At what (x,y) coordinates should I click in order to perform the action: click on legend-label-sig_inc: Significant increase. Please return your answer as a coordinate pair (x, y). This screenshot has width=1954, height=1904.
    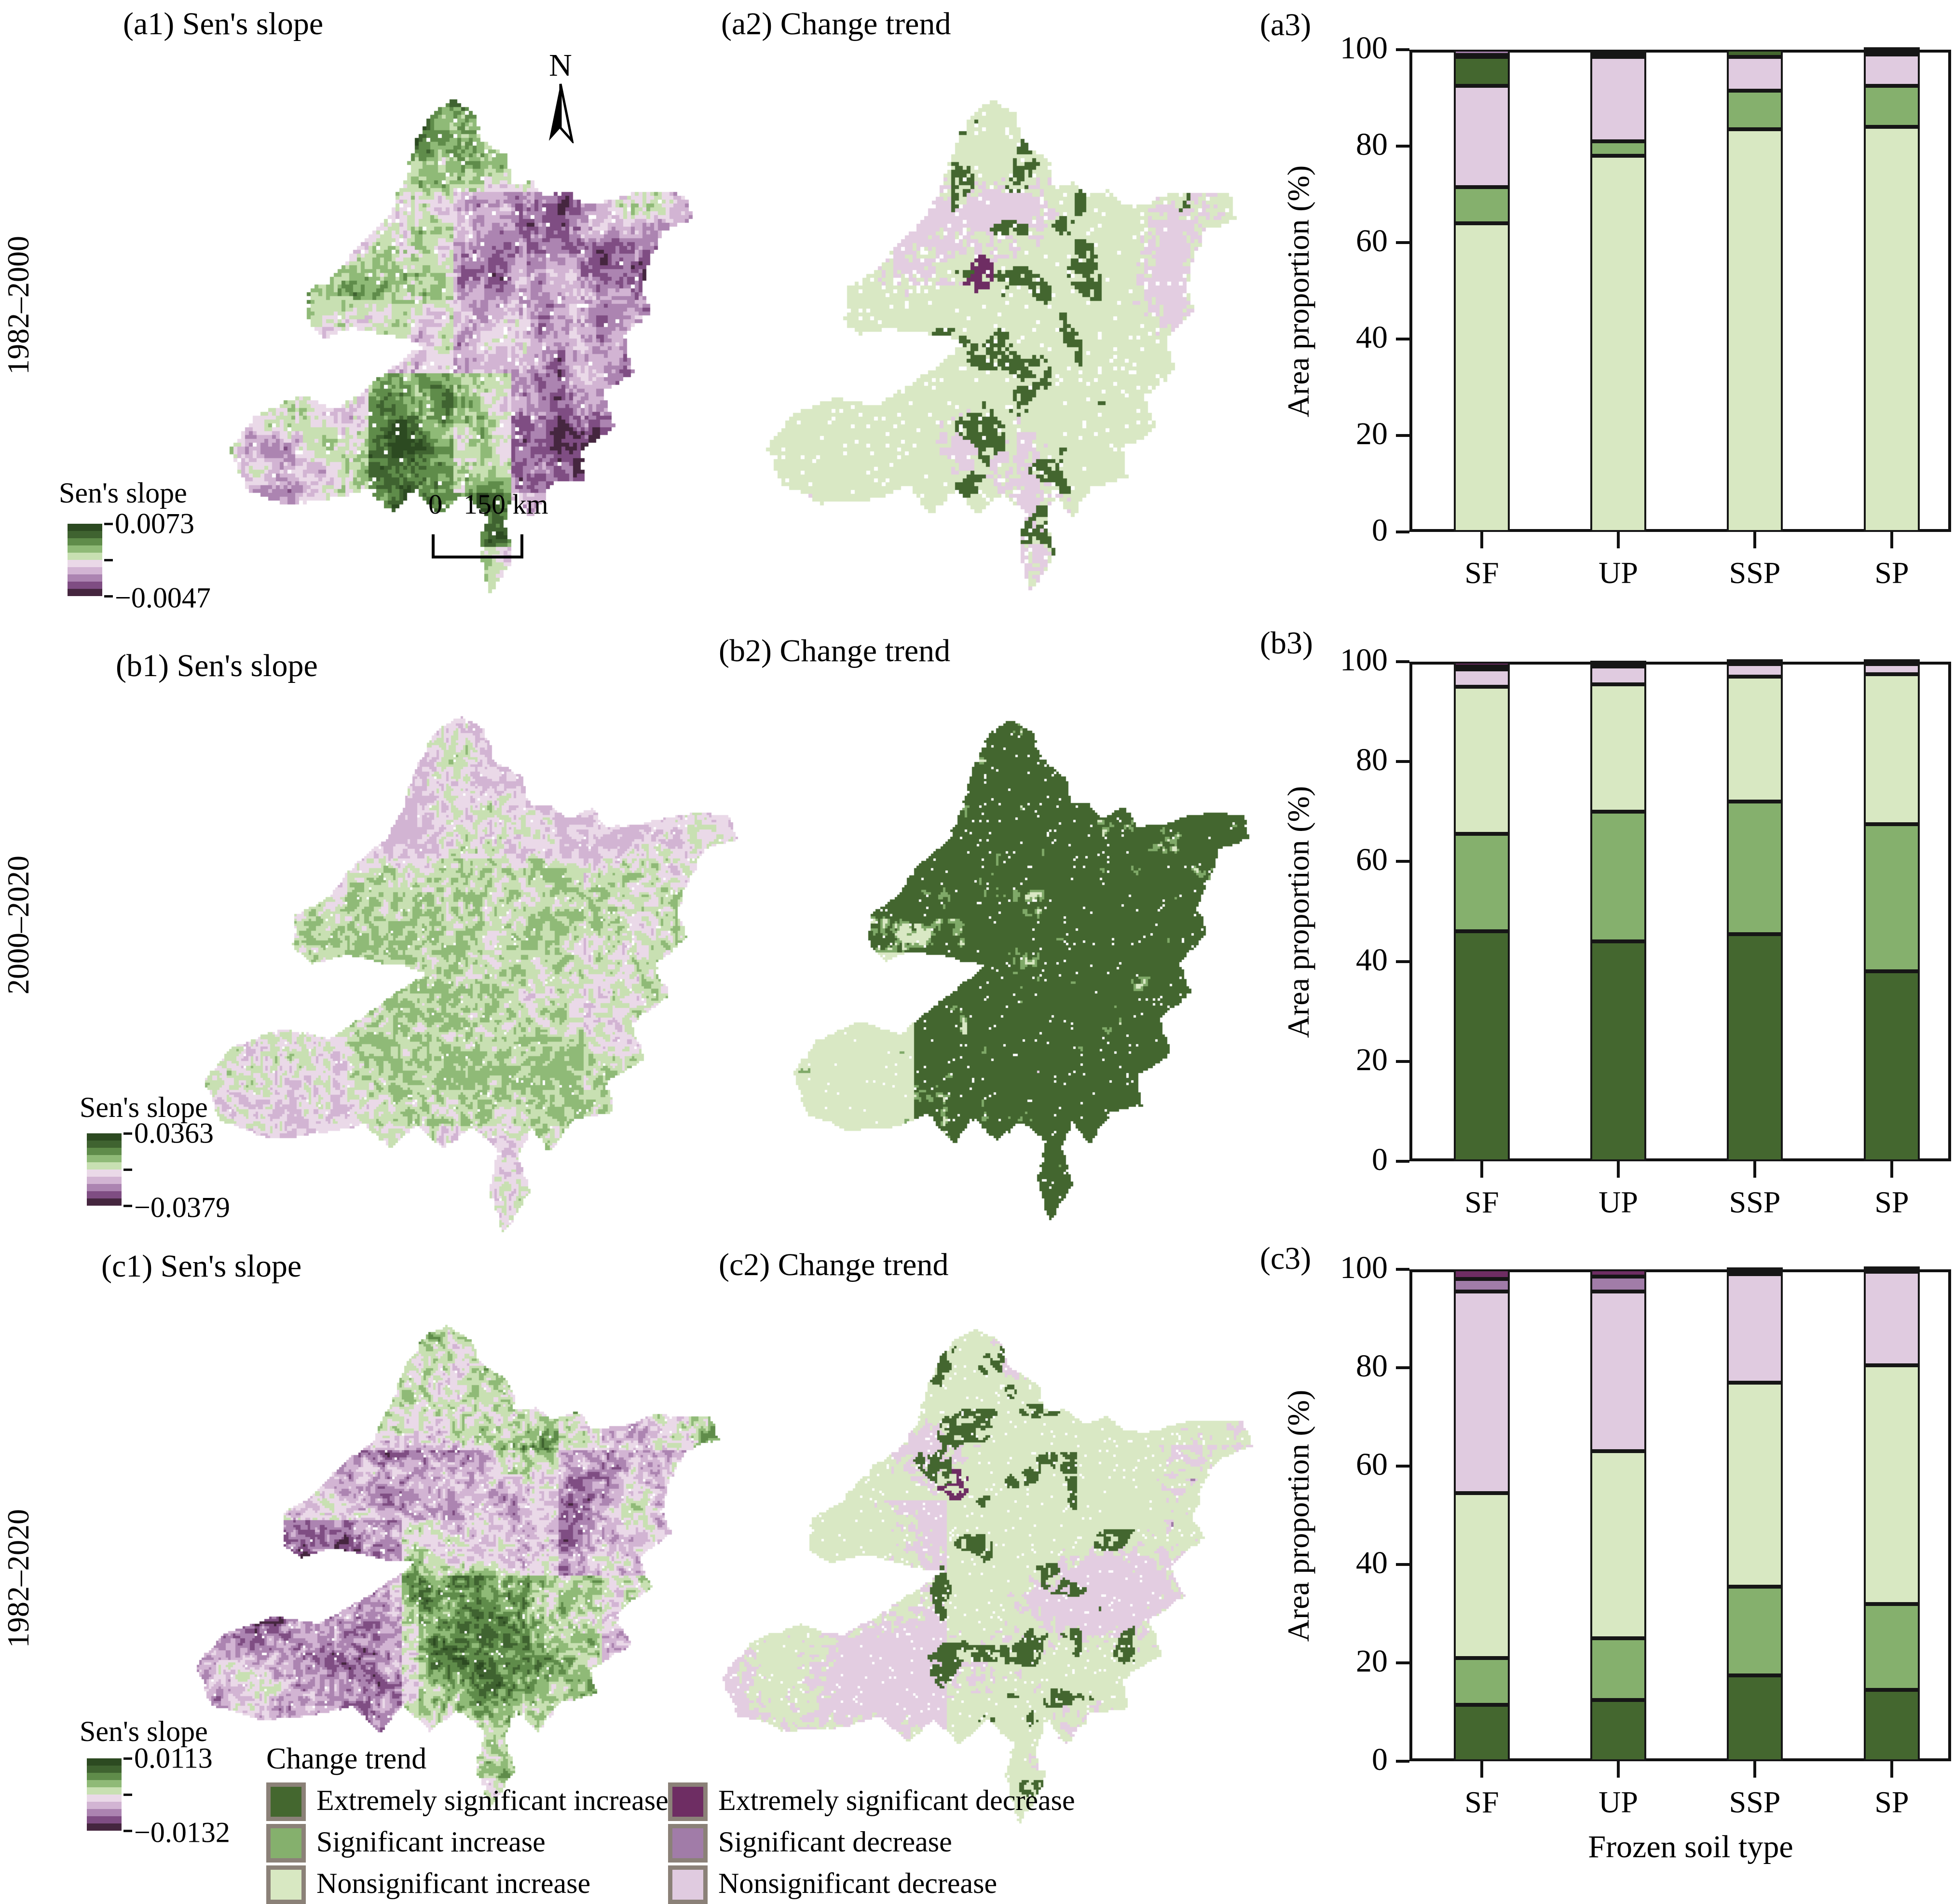
    Looking at the image, I should click on (431, 1842).